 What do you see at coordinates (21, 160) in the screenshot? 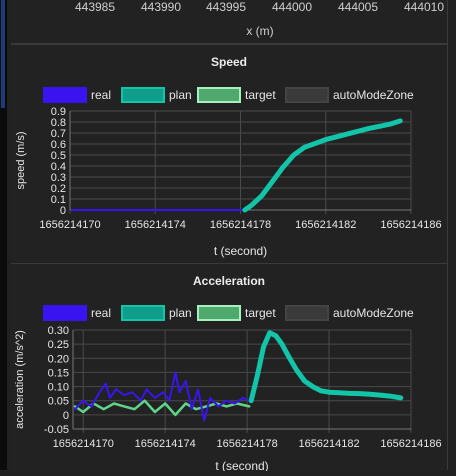
I see `y-axis-label: speed (m/s)` at bounding box center [21, 160].